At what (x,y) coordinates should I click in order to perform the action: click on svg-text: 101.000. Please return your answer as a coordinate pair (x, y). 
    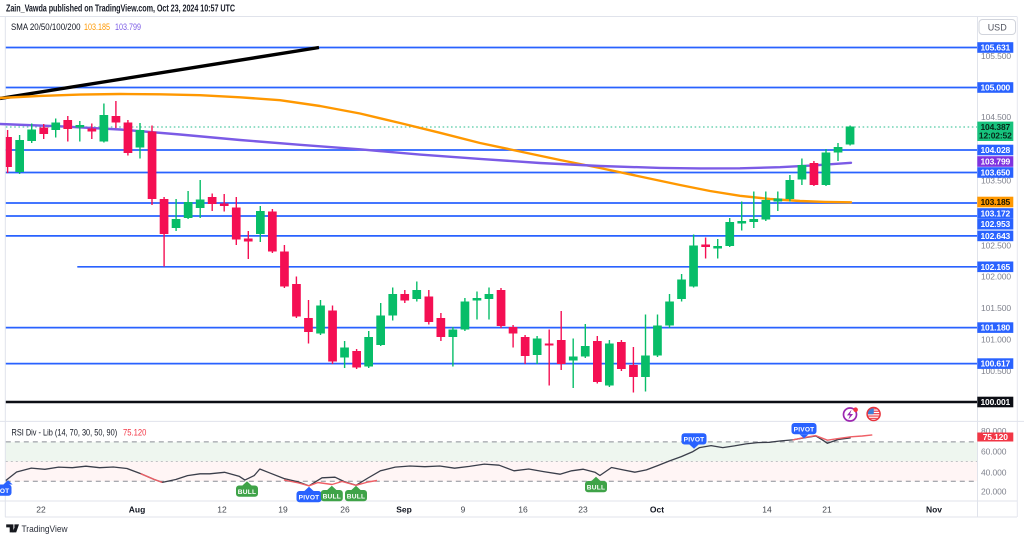
    Looking at the image, I should click on (996, 340).